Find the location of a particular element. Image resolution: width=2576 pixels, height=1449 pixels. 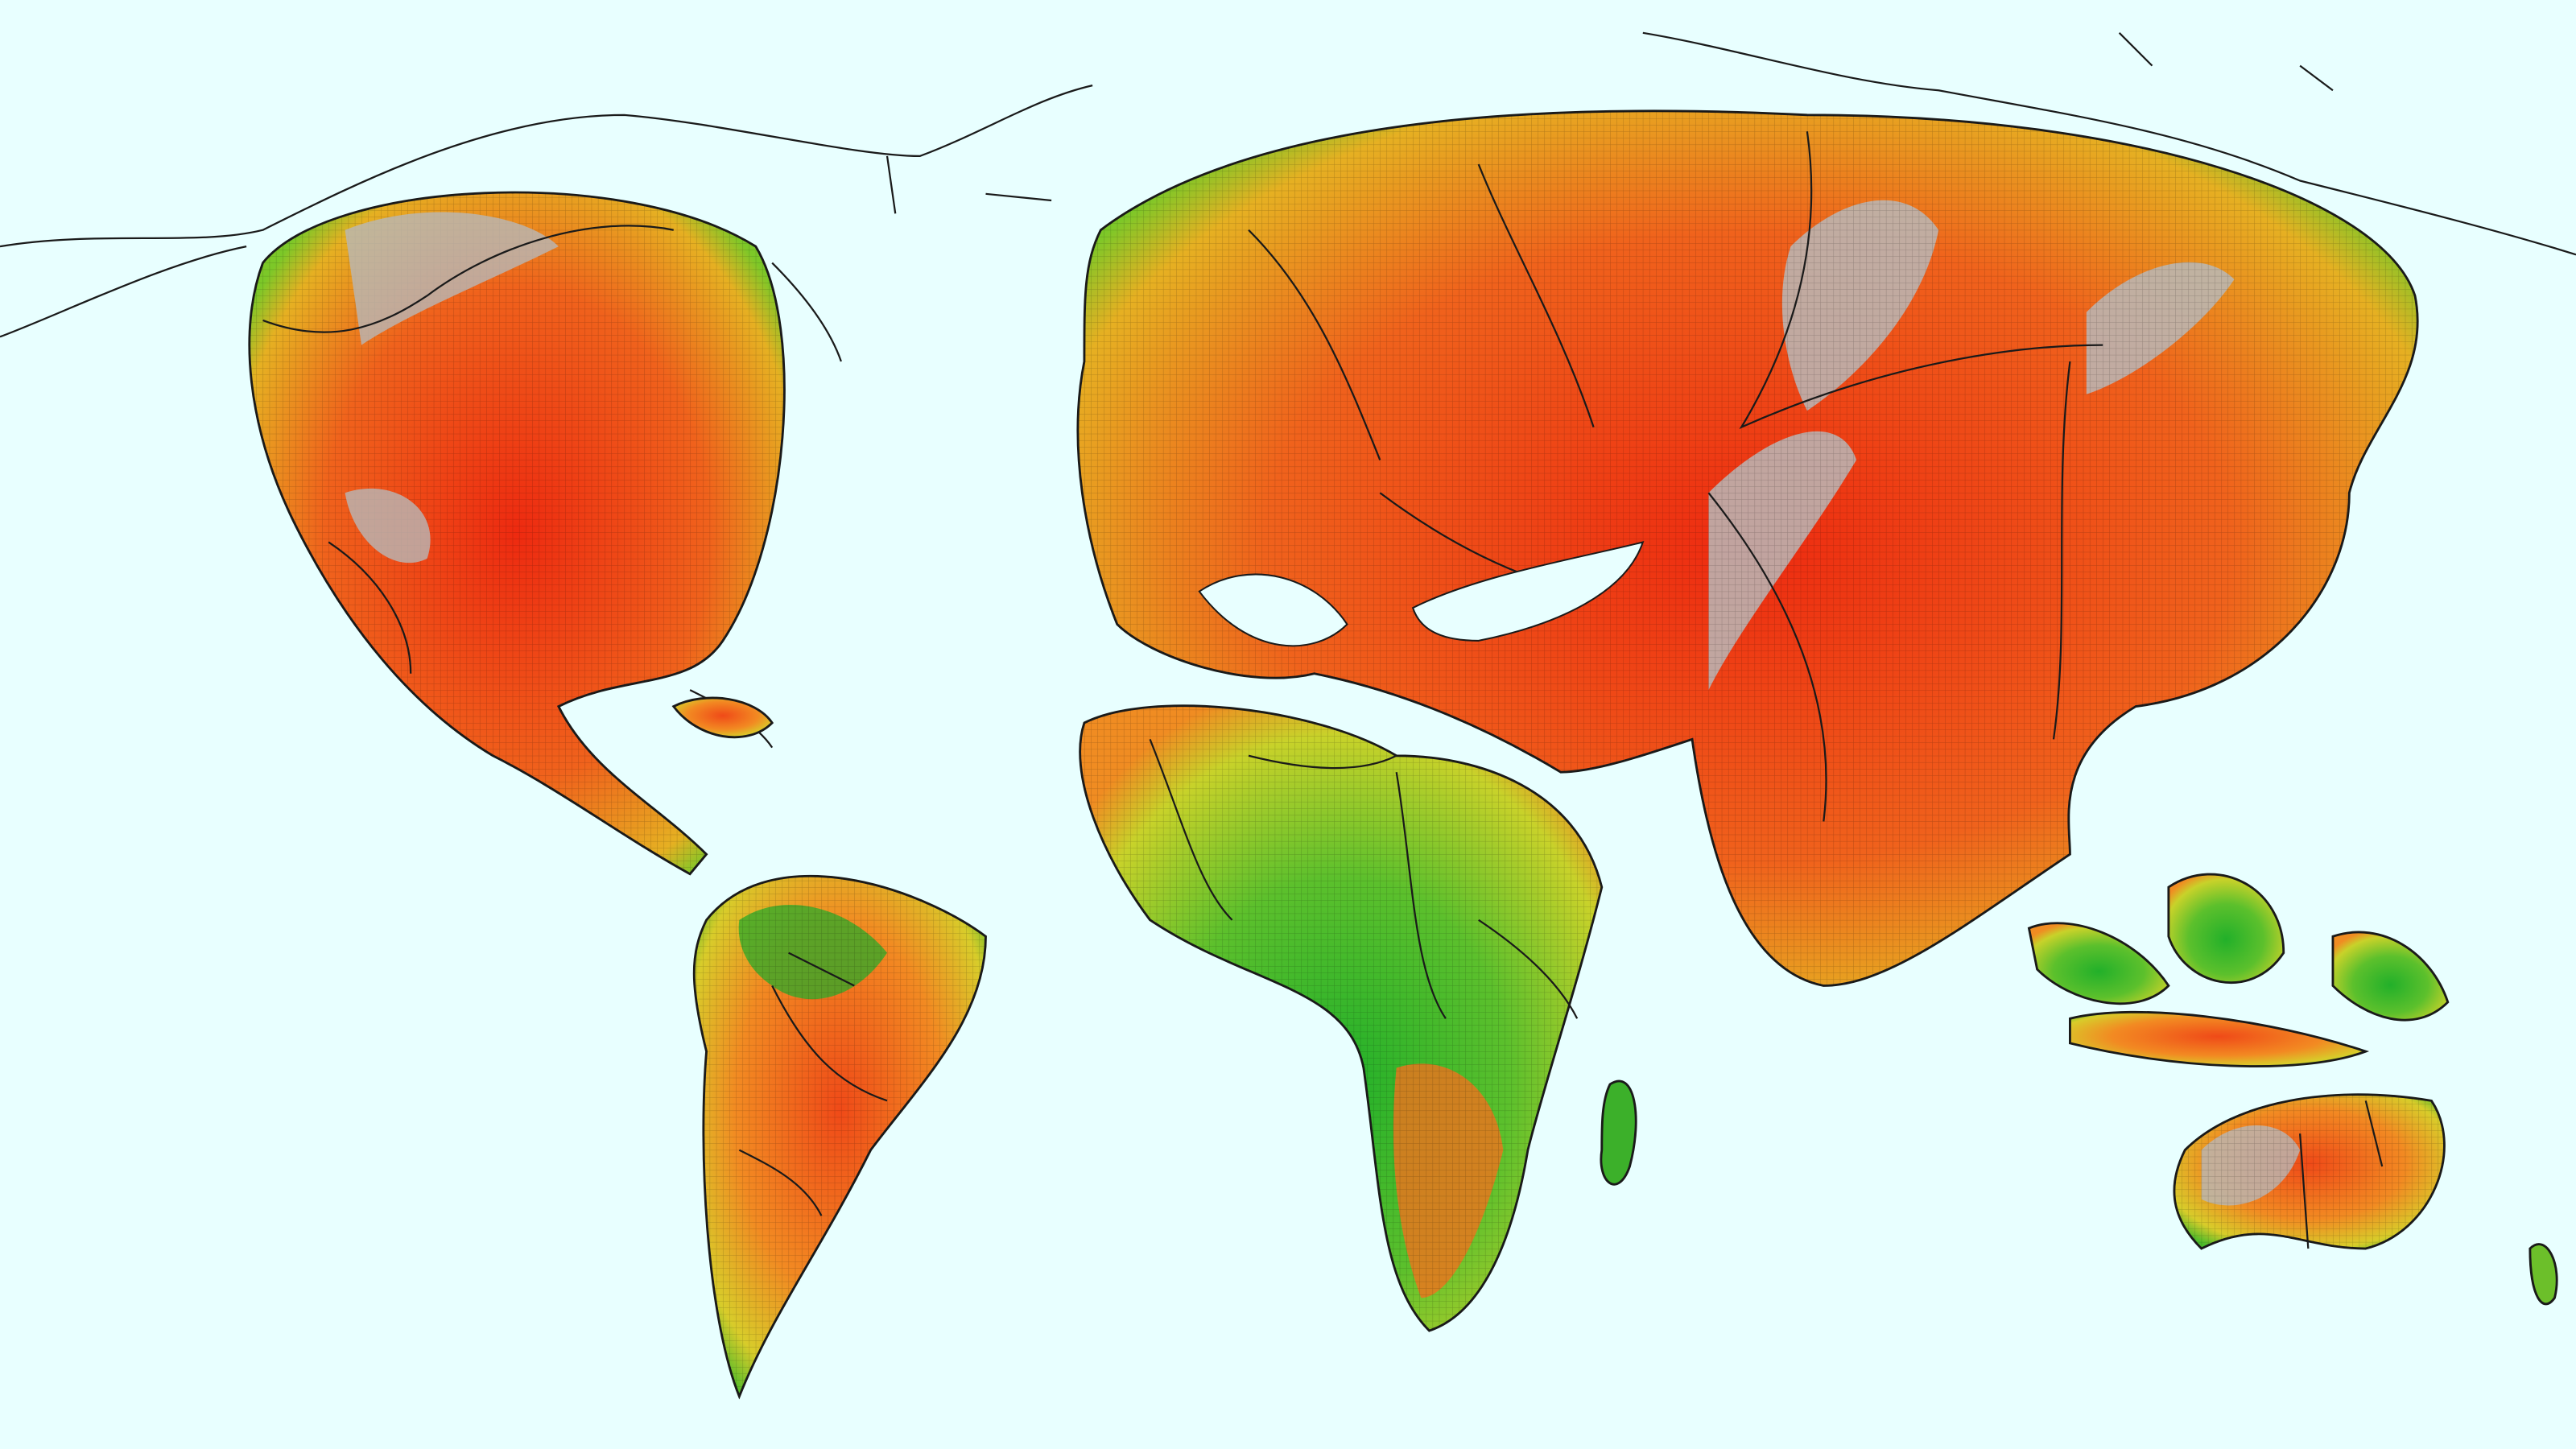

madagascar is located at coordinates (1618, 1133).